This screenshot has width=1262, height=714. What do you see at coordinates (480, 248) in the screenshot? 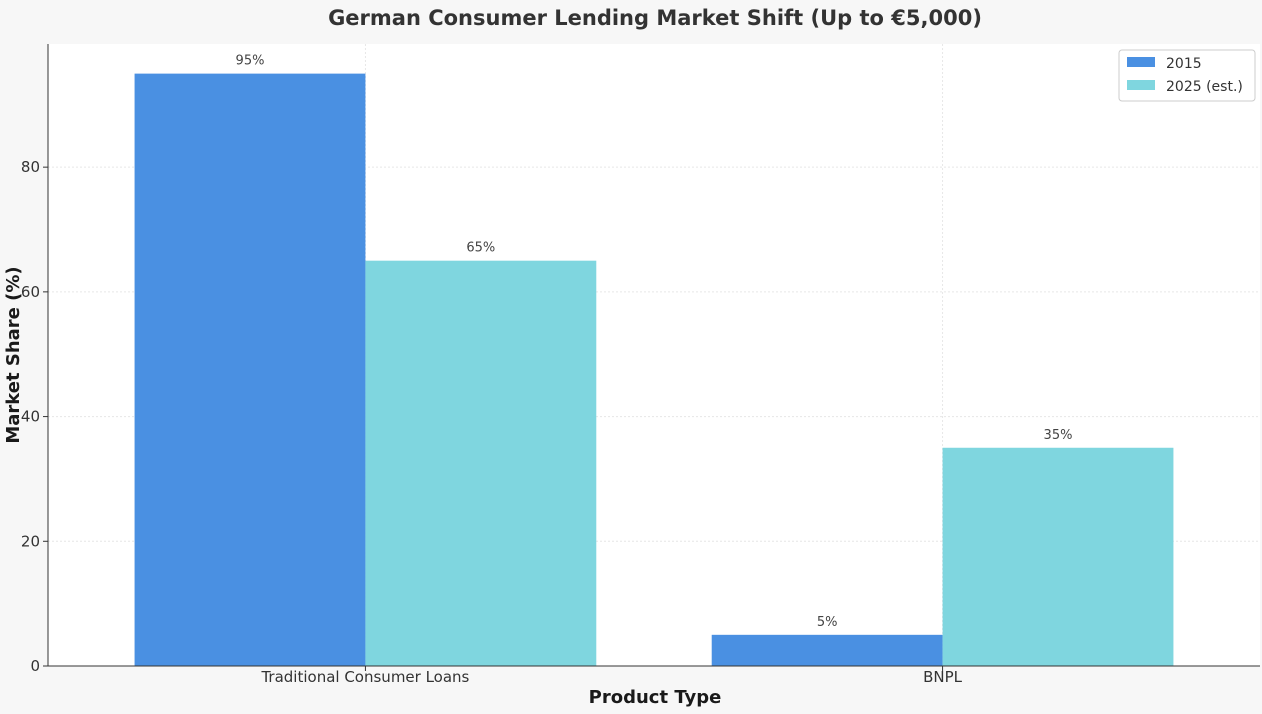
I see `data-label: 65%` at bounding box center [480, 248].